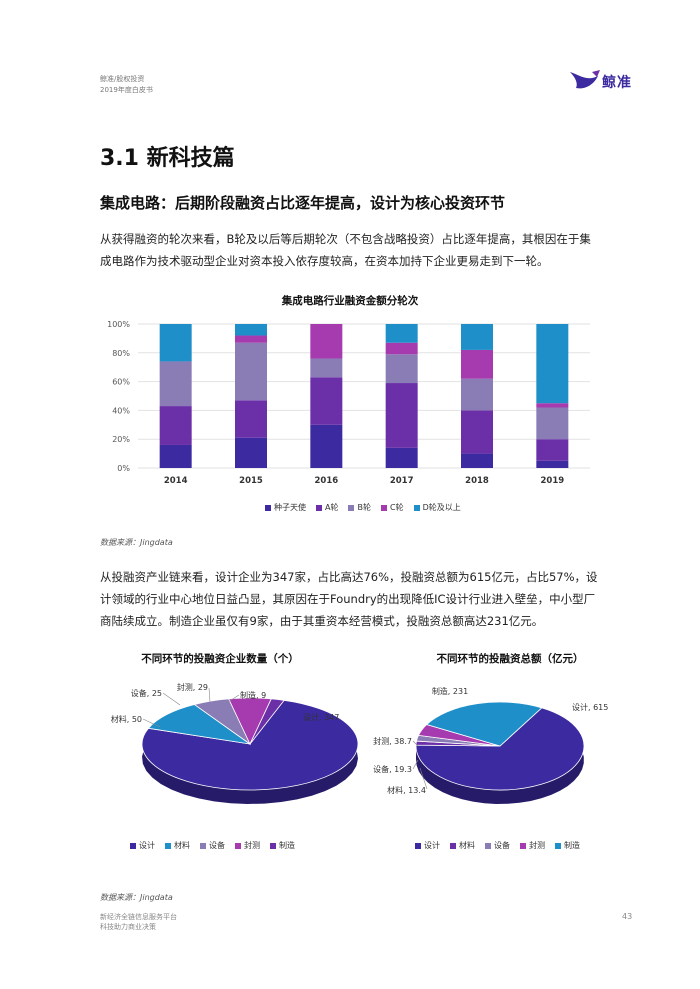  What do you see at coordinates (121, 353) in the screenshot?
I see `y-tick-label: 80%` at bounding box center [121, 353].